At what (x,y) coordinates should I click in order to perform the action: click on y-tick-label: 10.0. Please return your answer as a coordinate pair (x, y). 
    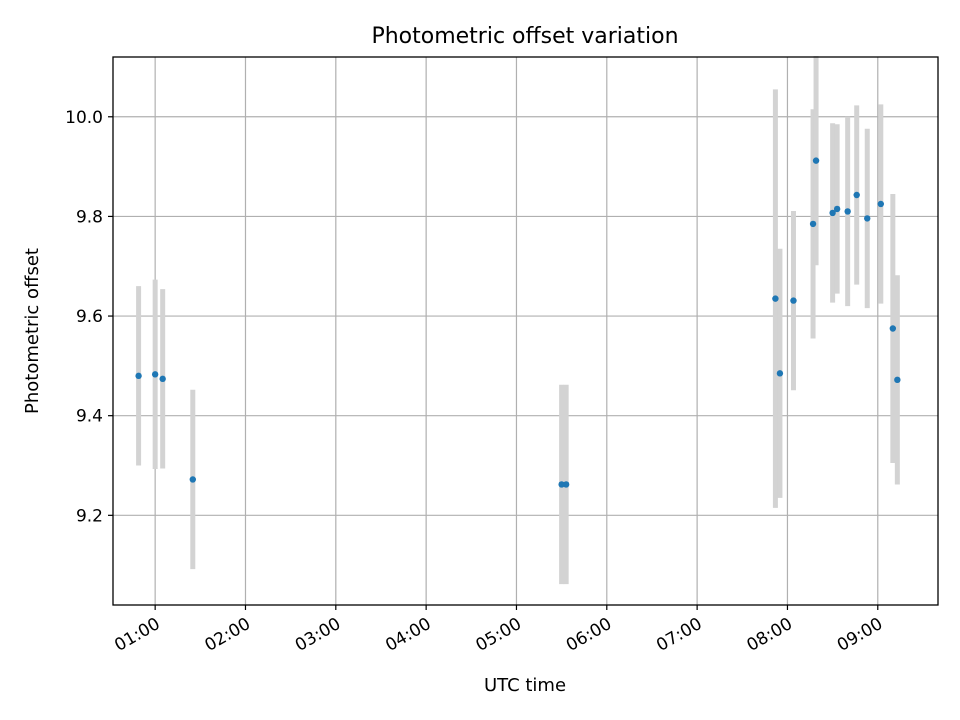
    Looking at the image, I should click on (84, 118).